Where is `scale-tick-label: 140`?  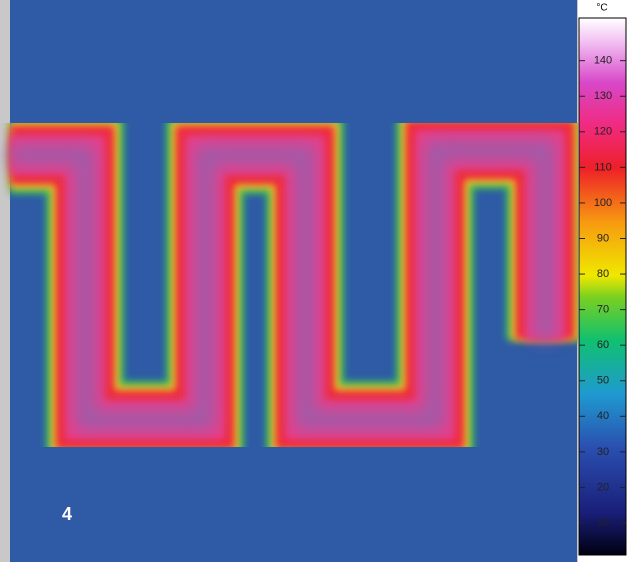
scale-tick-label: 140 is located at coordinates (603, 61).